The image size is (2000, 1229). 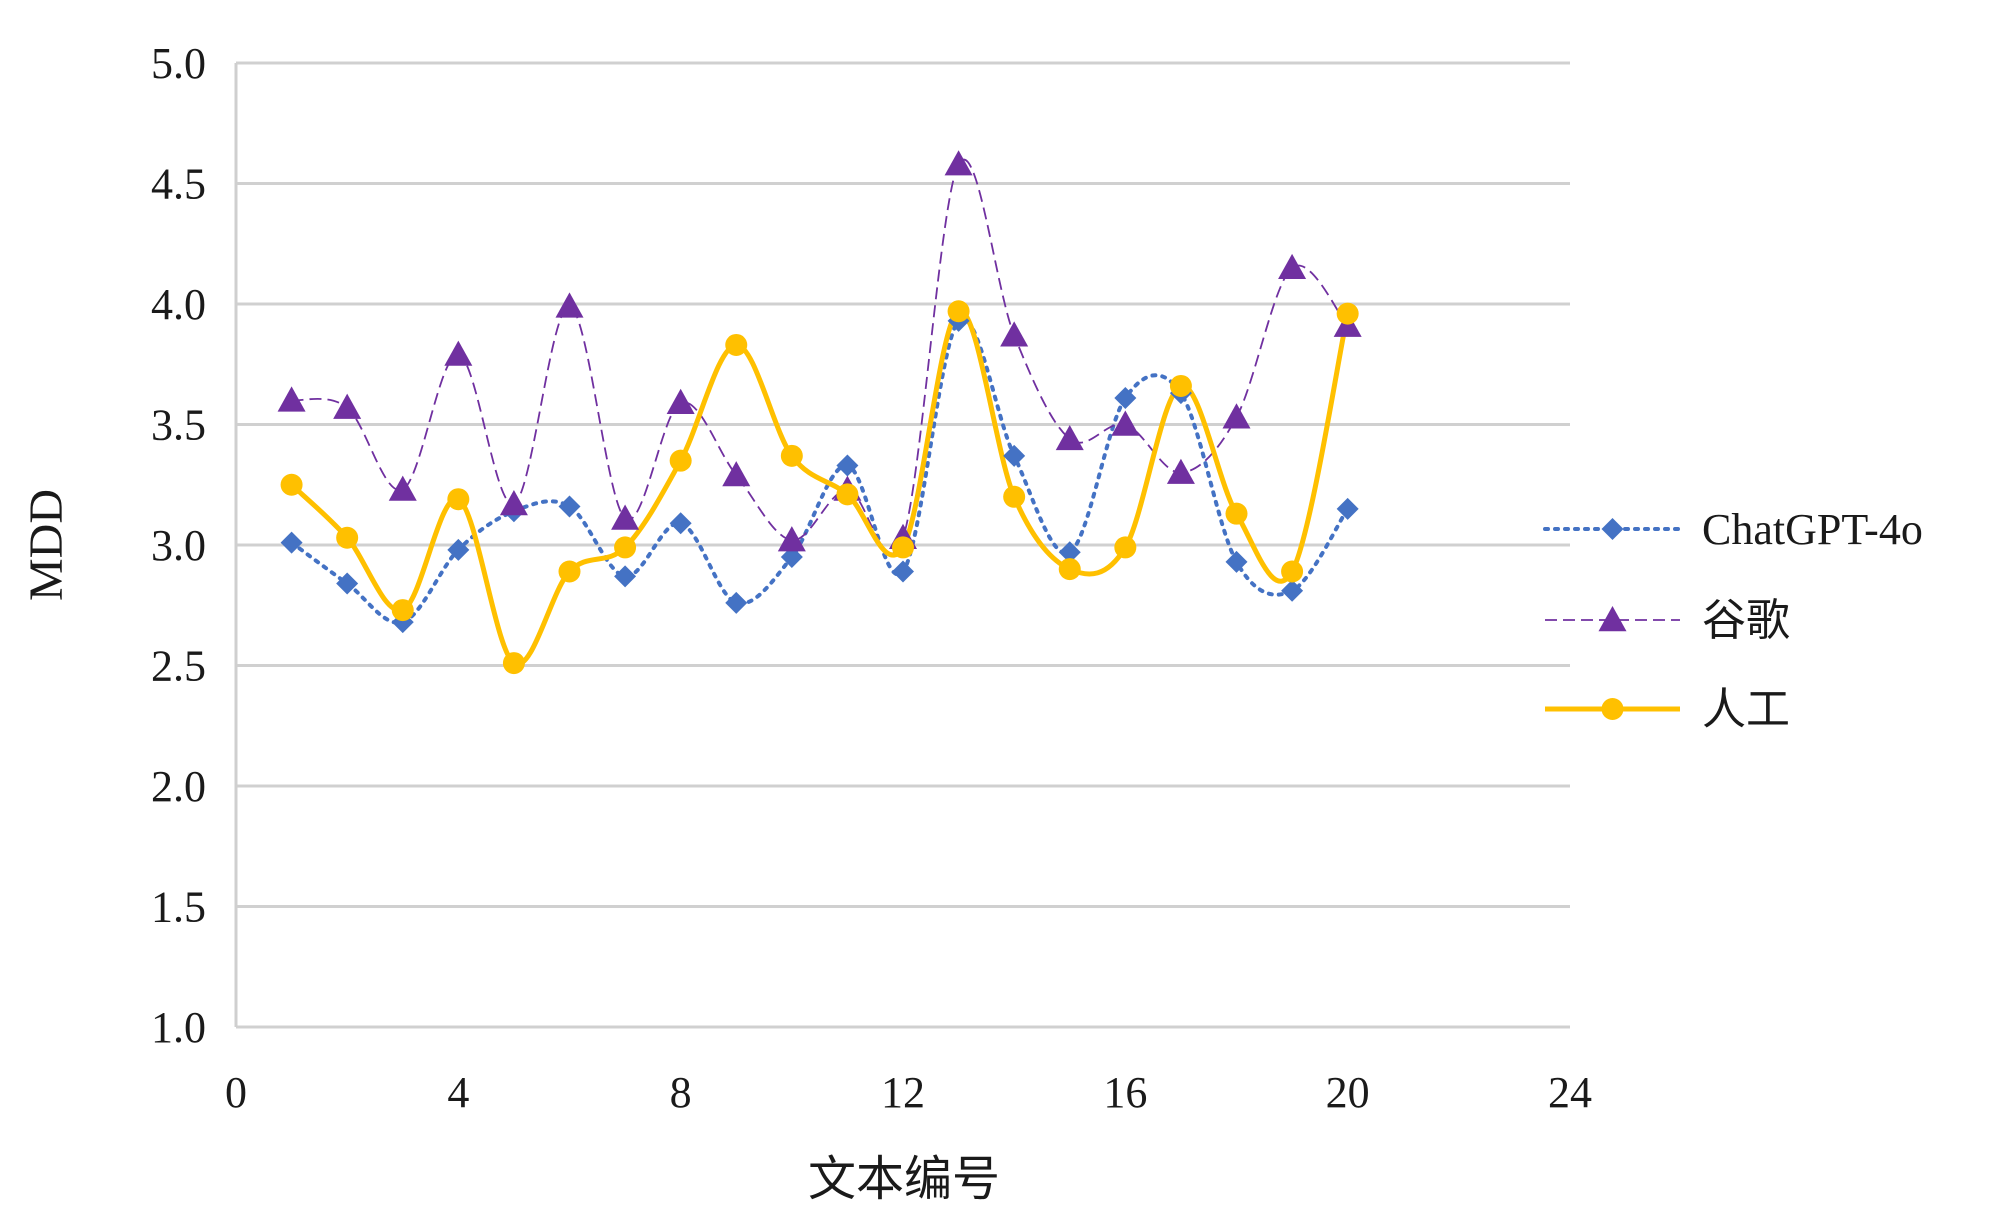 What do you see at coordinates (458, 1092) in the screenshot?
I see `x-tick-label: 4` at bounding box center [458, 1092].